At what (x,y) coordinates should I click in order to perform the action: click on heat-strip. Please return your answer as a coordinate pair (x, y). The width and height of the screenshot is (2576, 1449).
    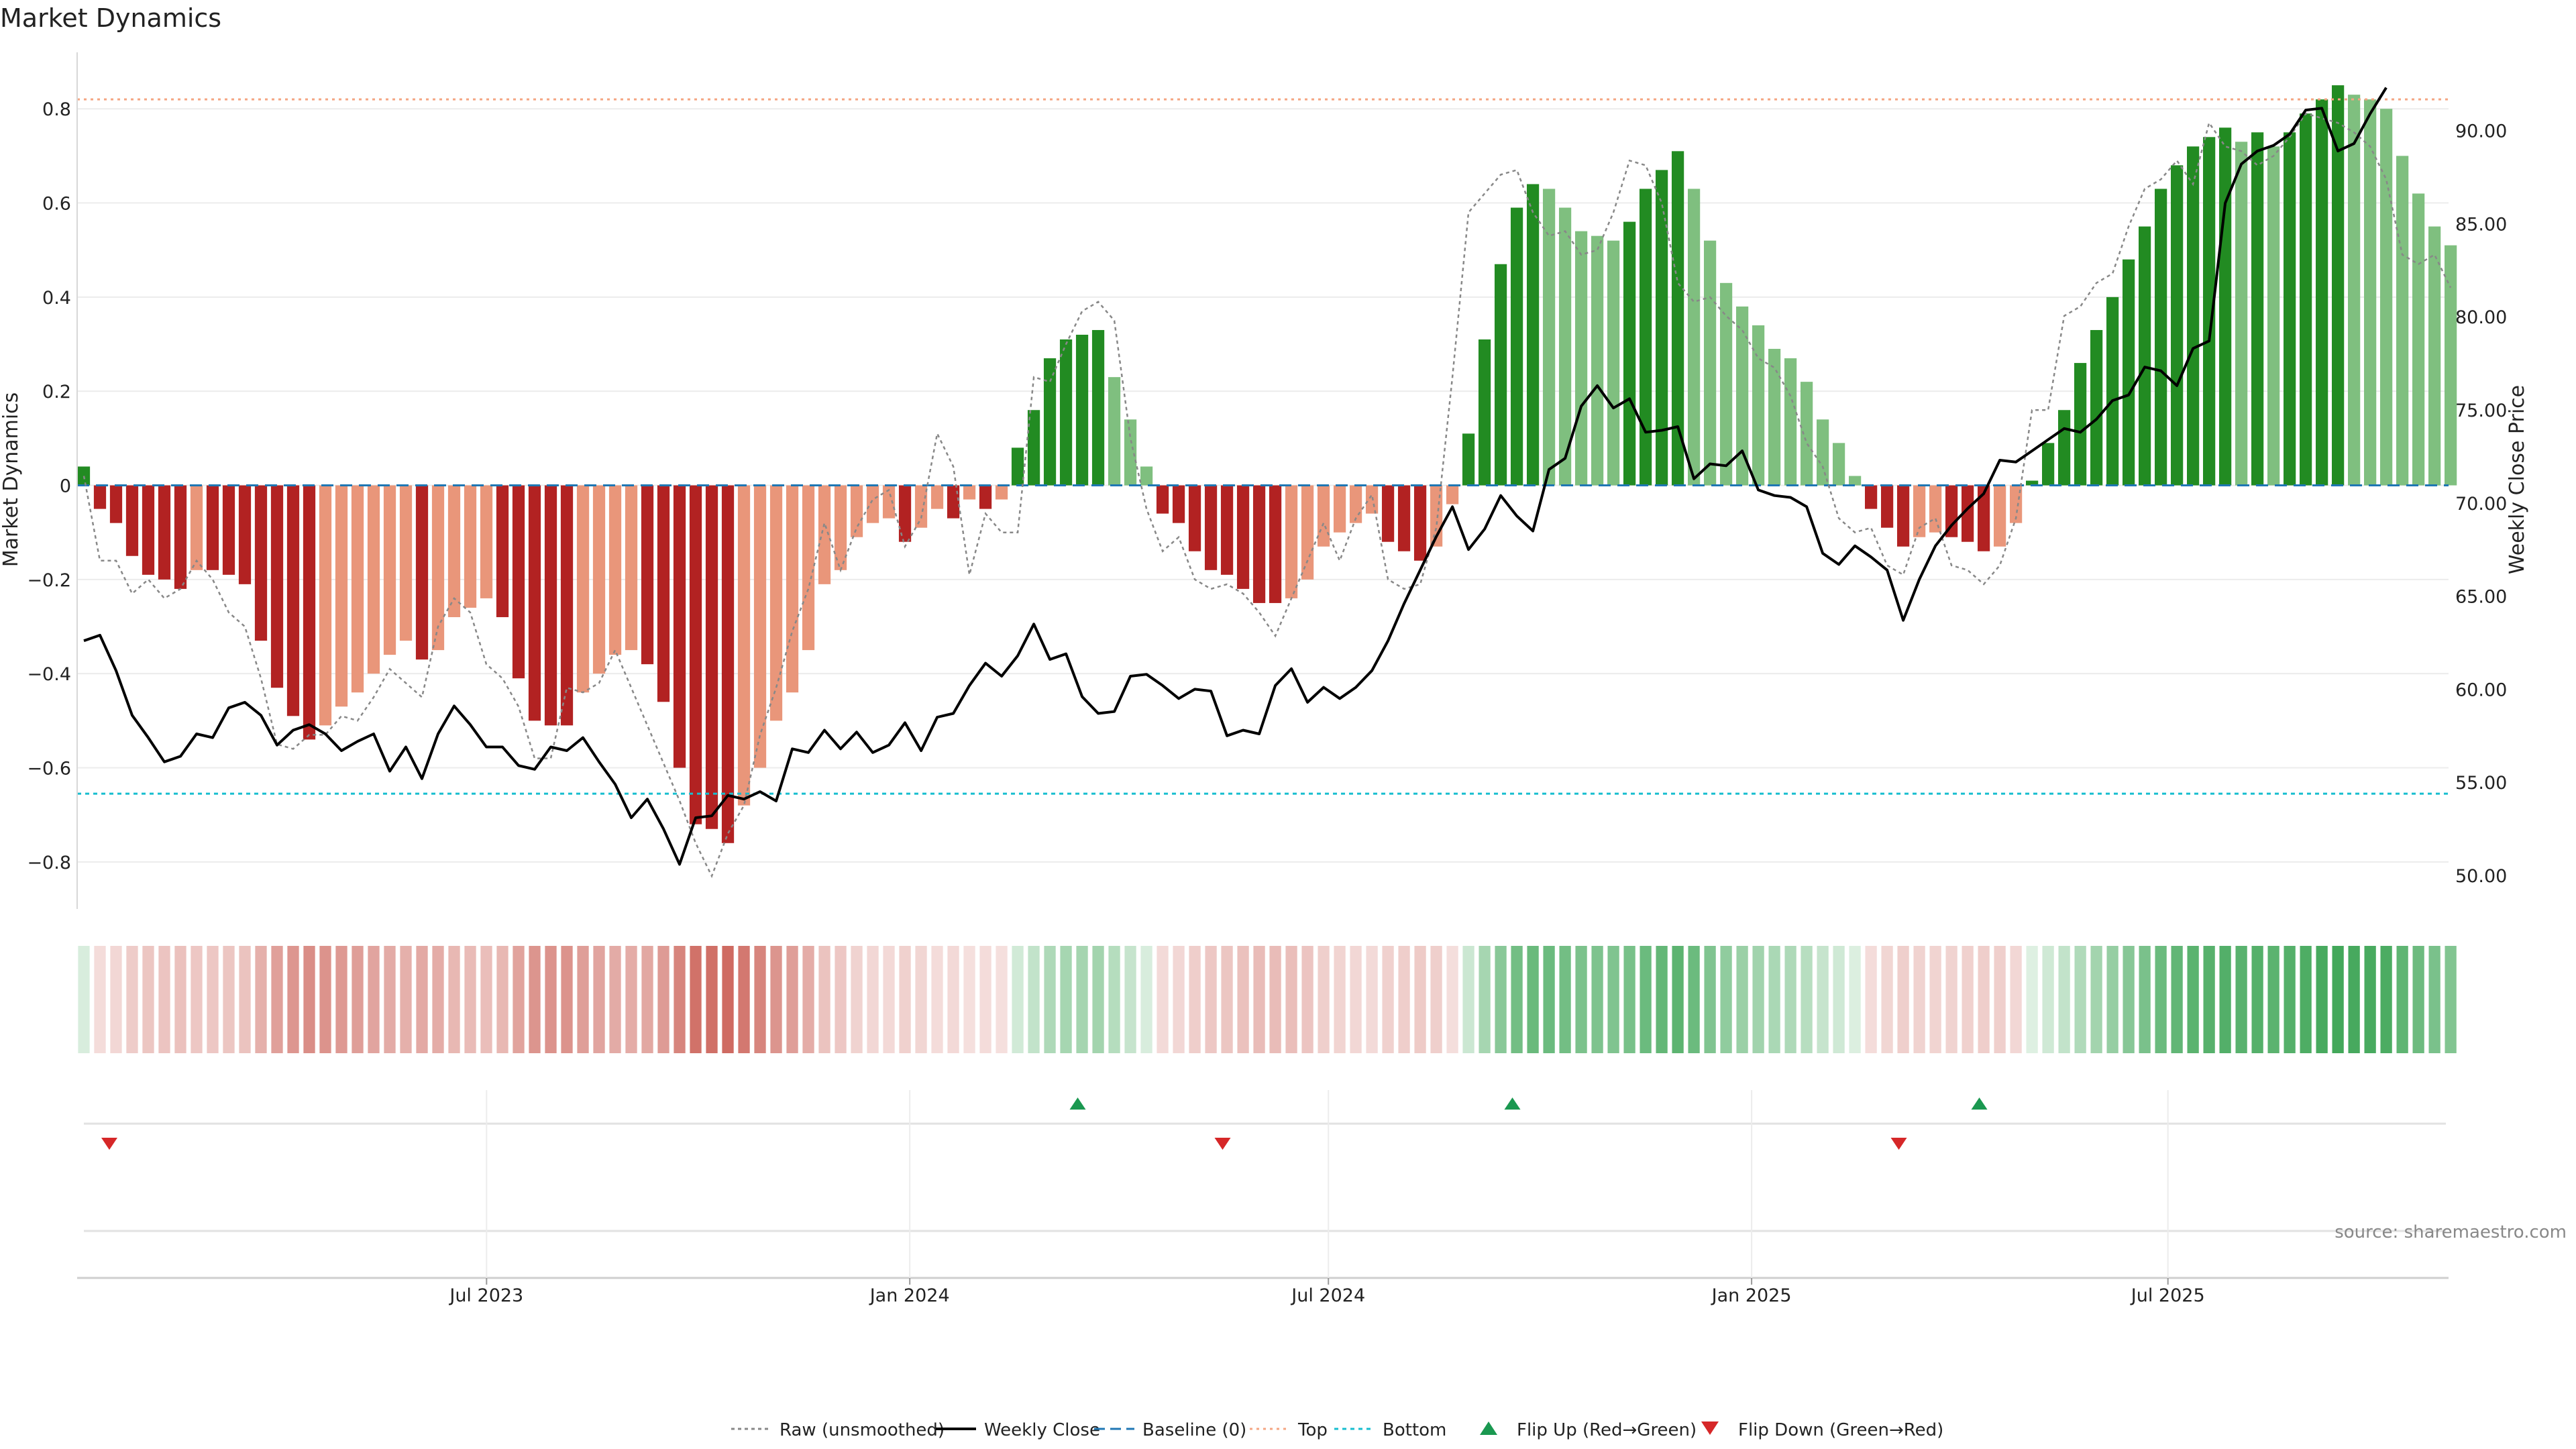
    Looking at the image, I should click on (1267, 999).